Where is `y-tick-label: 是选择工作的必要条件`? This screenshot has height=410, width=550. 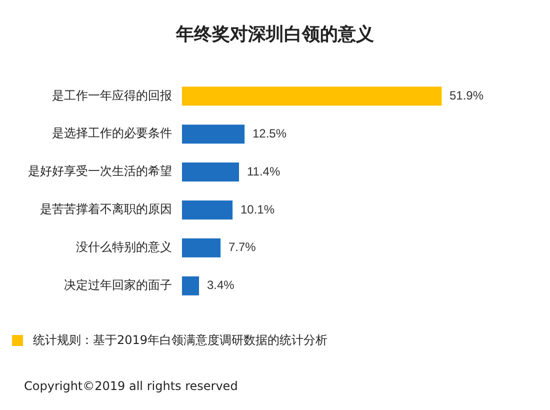 y-tick-label: 是选择工作的必要条件 is located at coordinates (112, 133).